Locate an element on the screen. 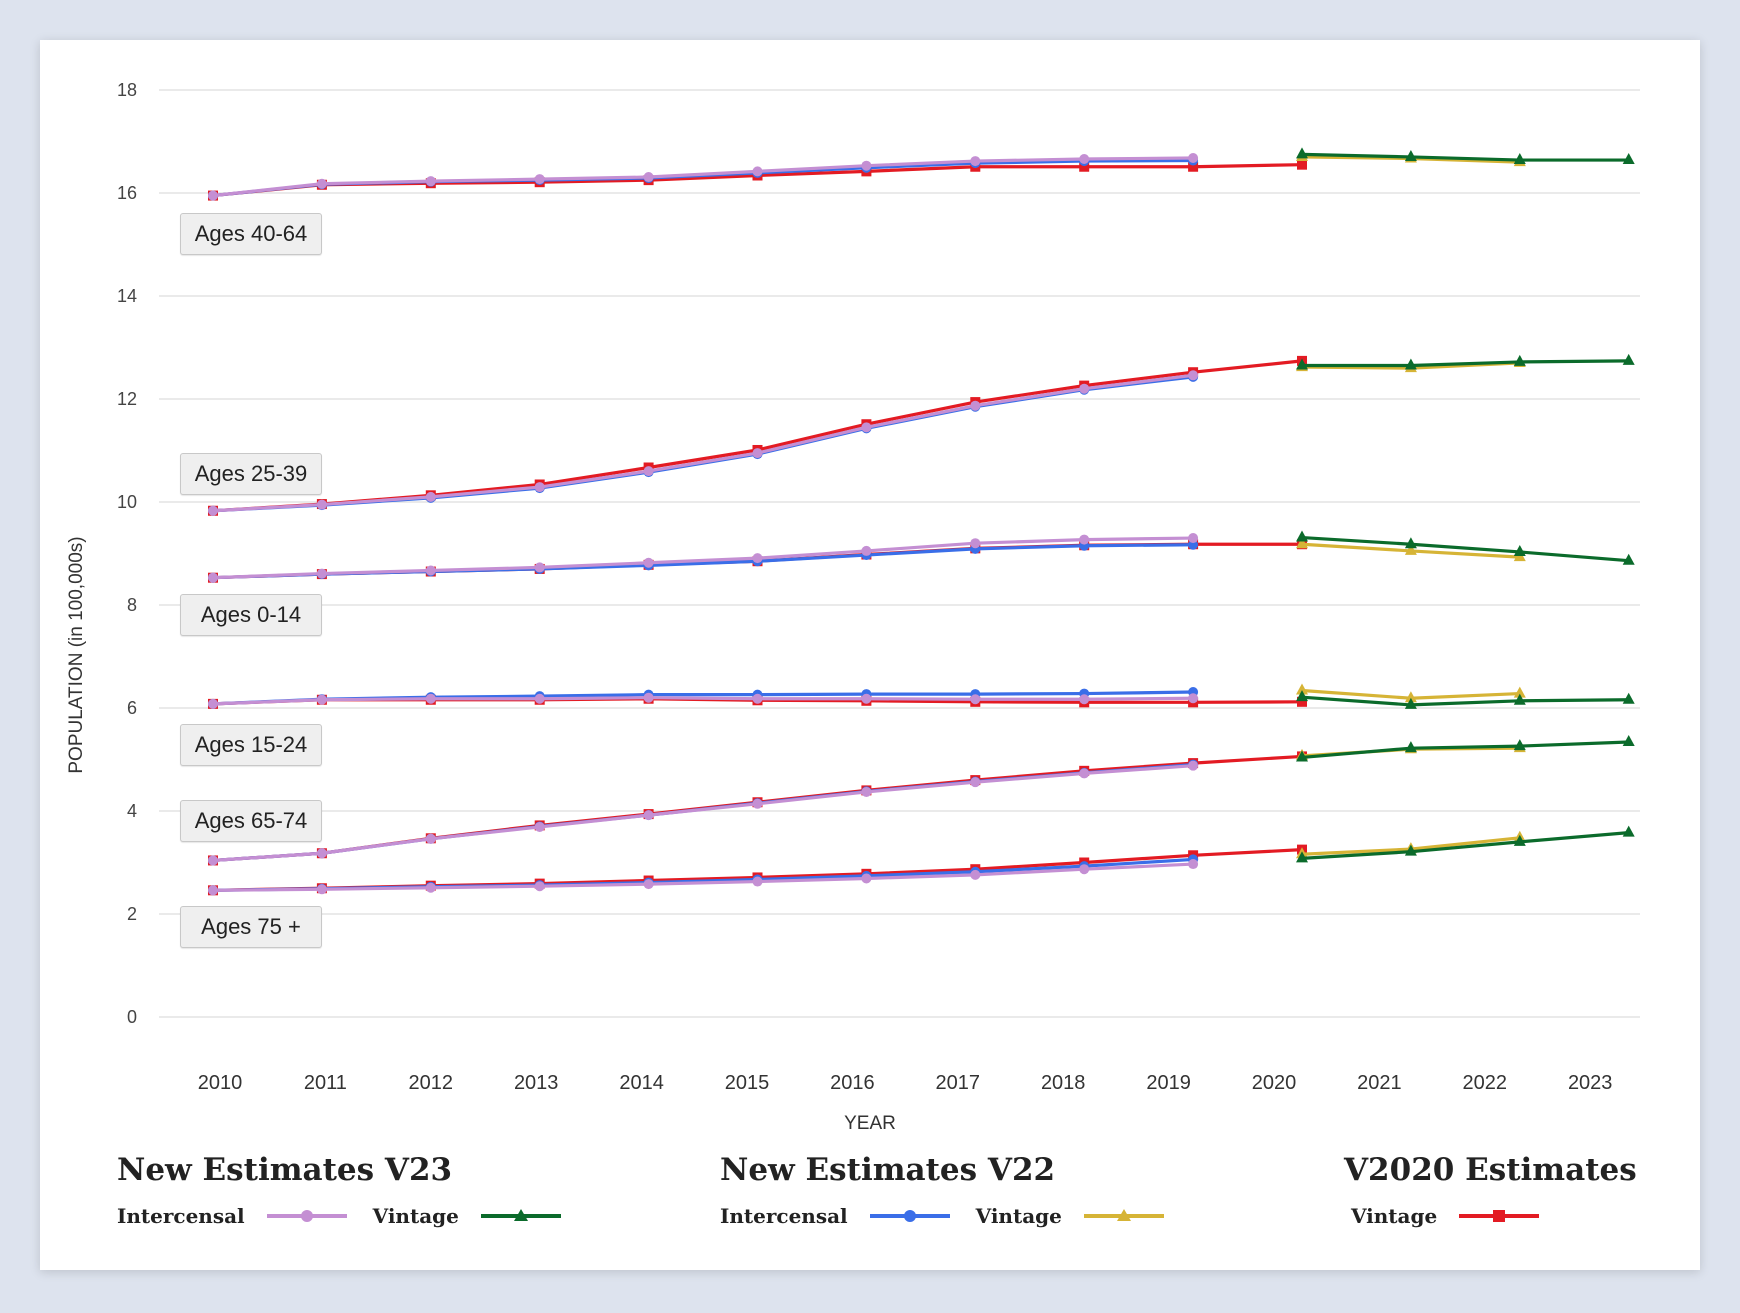 Image resolution: width=1740 pixels, height=1313 pixels. legend-swatch-v23-intercensal is located at coordinates (306, 1216).